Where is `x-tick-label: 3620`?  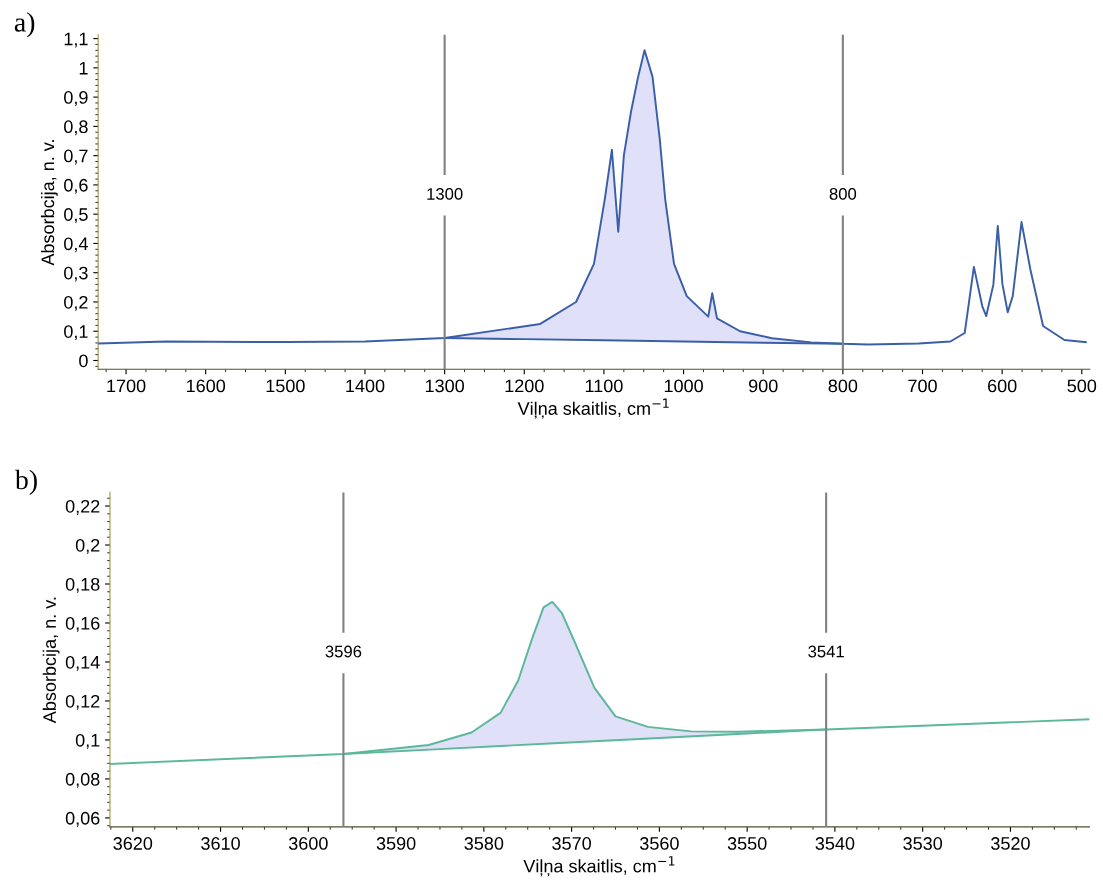
x-tick-label: 3620 is located at coordinates (133, 843).